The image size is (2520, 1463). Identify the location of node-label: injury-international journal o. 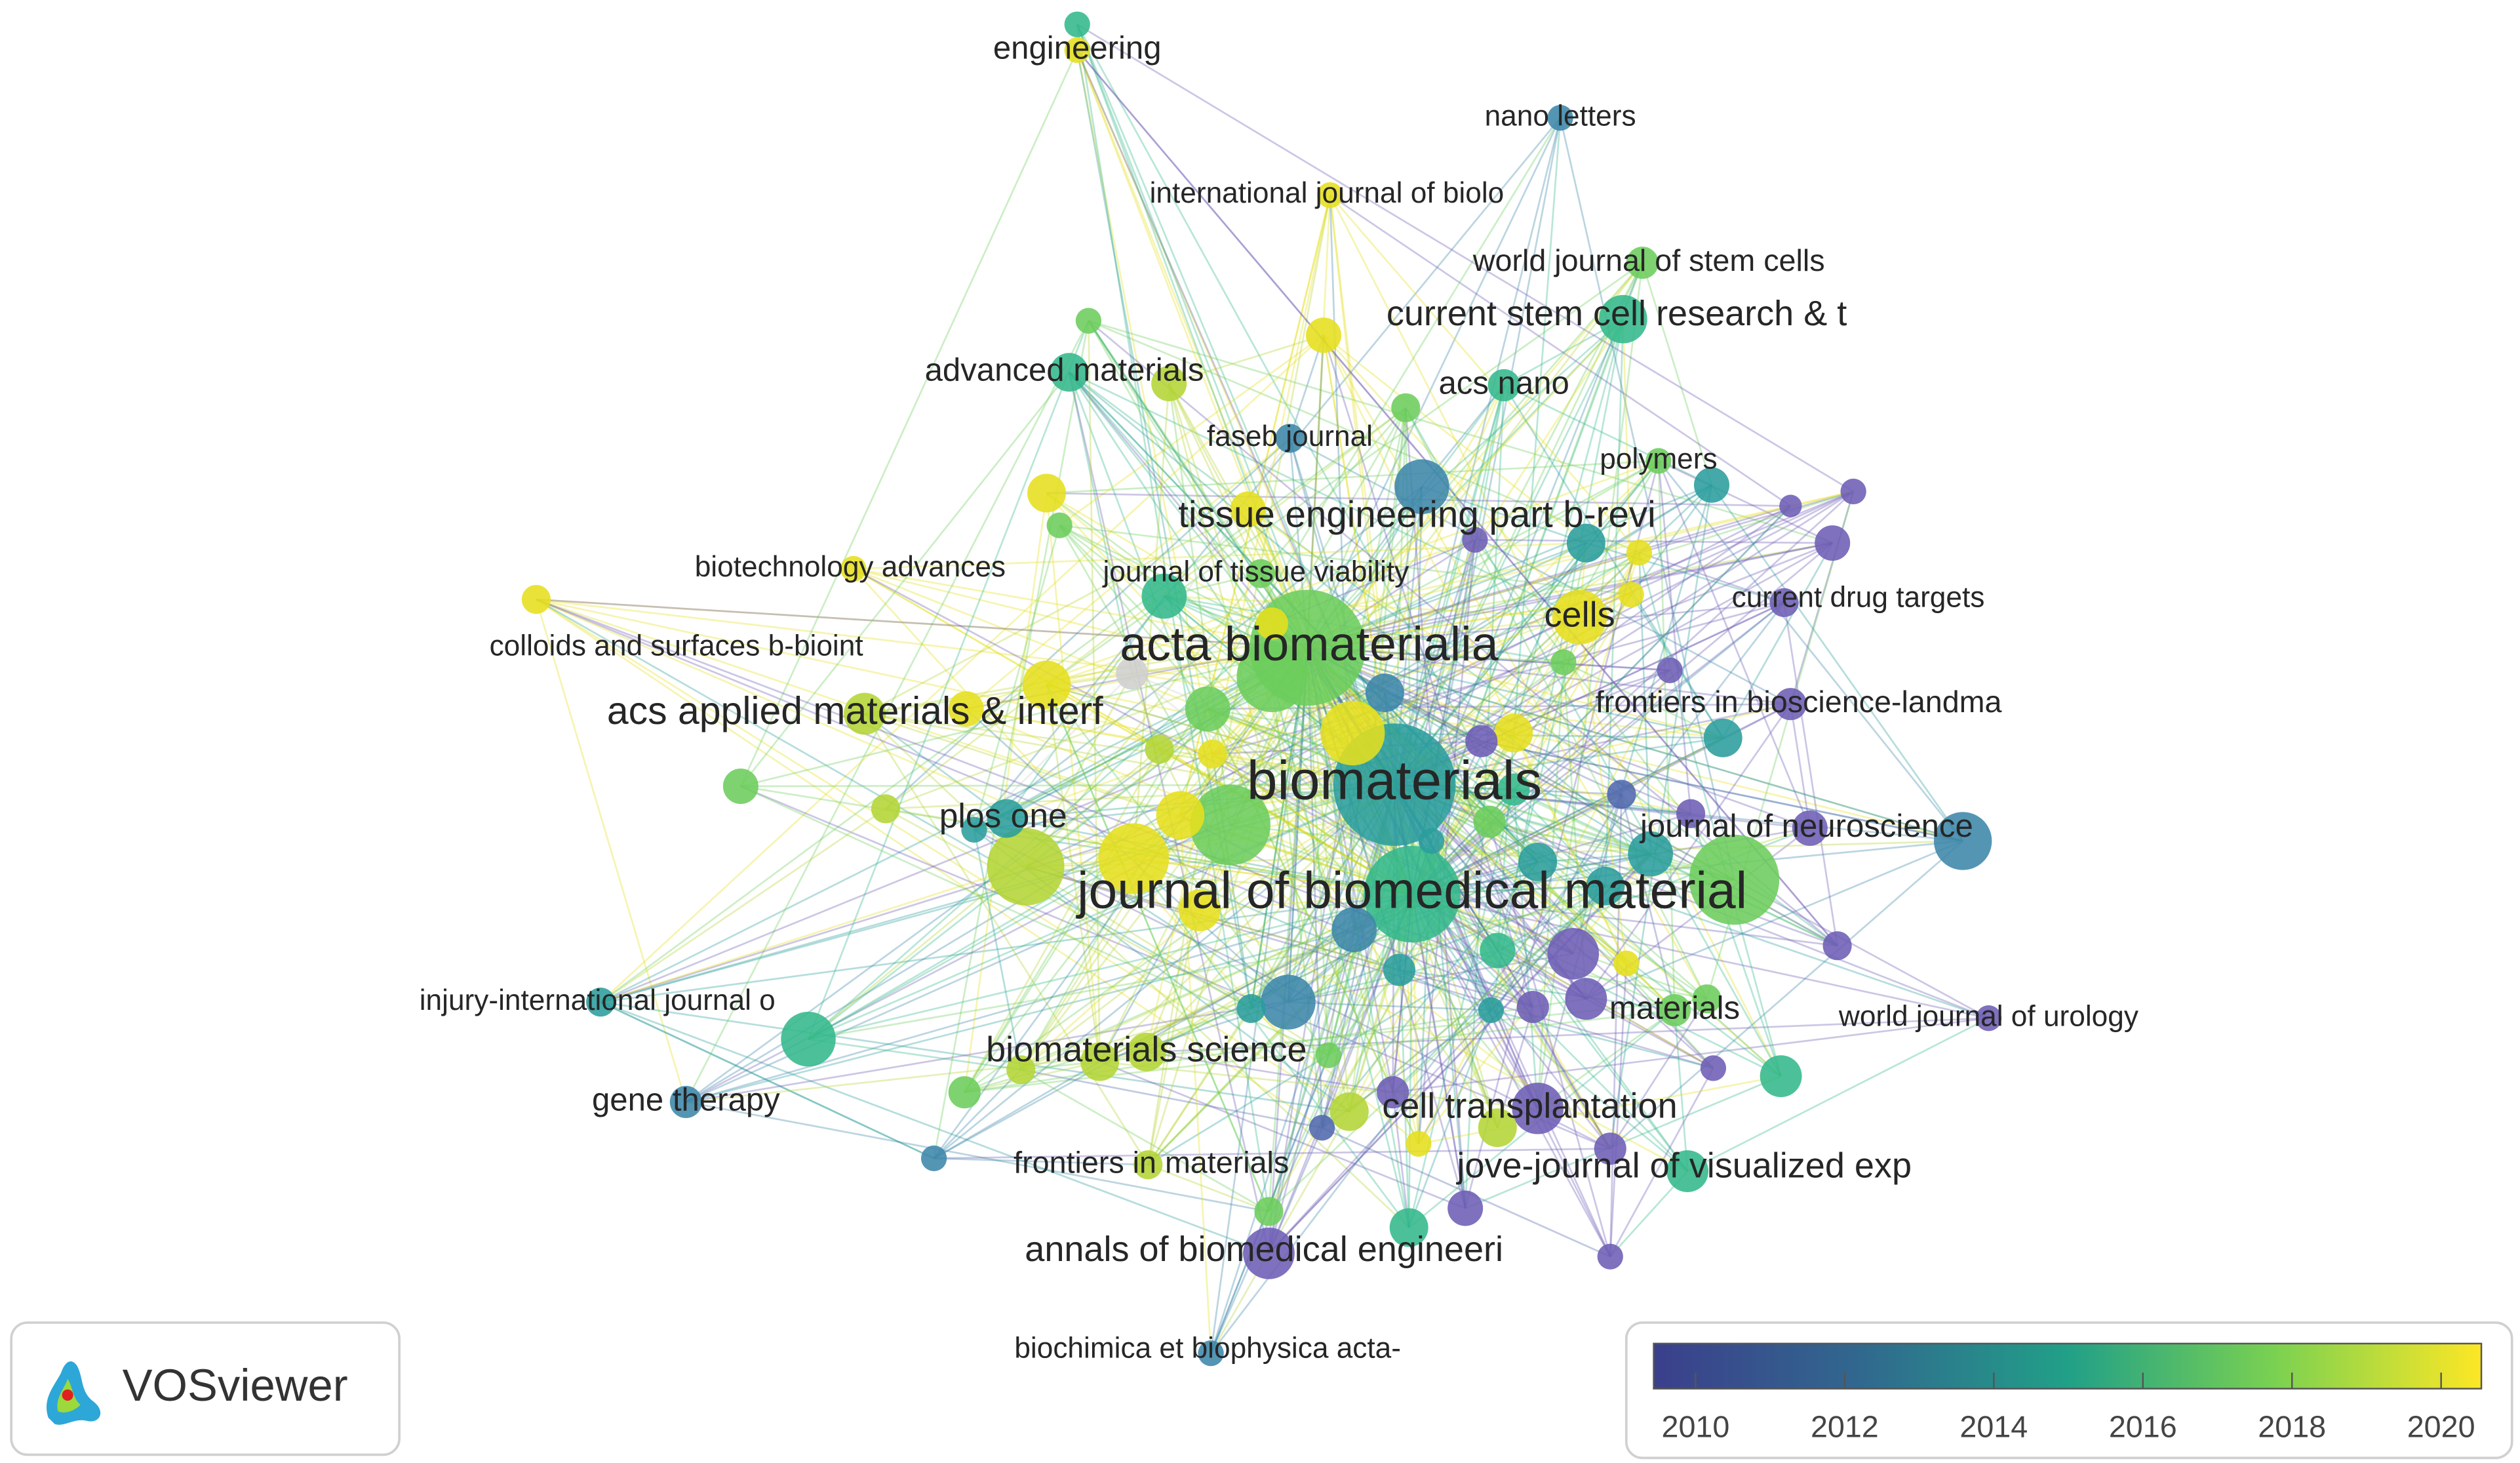
(598, 1000).